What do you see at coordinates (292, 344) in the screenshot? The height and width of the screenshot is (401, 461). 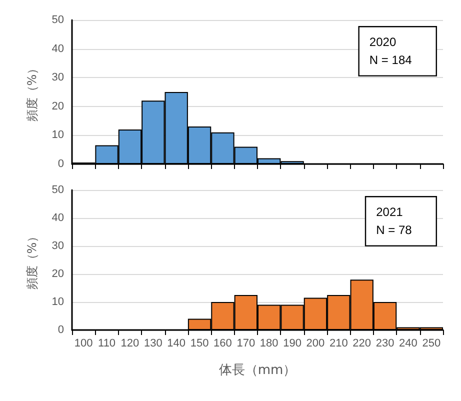 I see `x-tick-label: 190` at bounding box center [292, 344].